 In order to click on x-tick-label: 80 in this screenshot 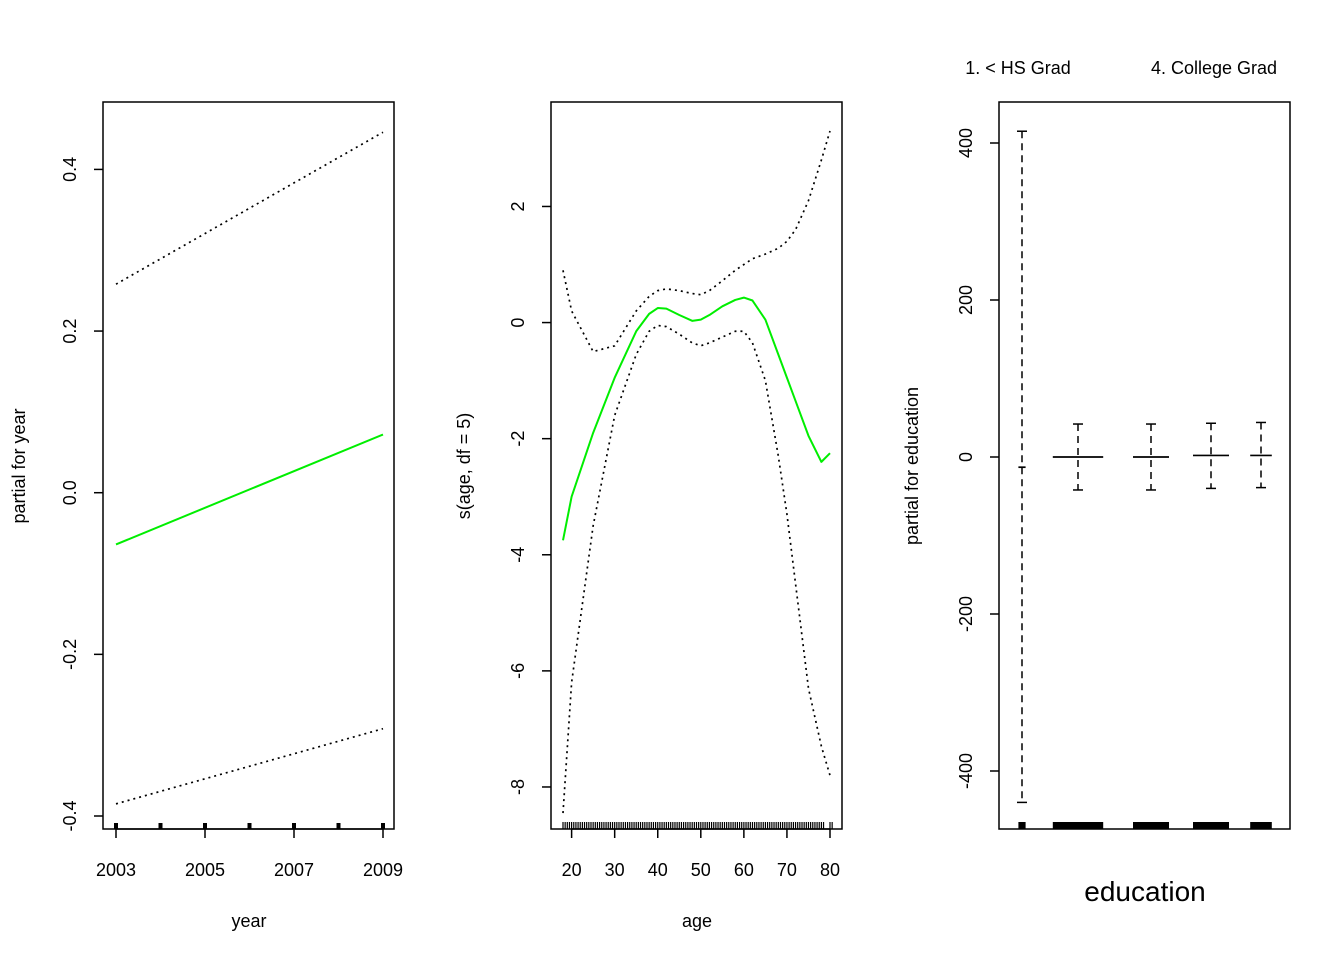, I will do `click(830, 870)`.